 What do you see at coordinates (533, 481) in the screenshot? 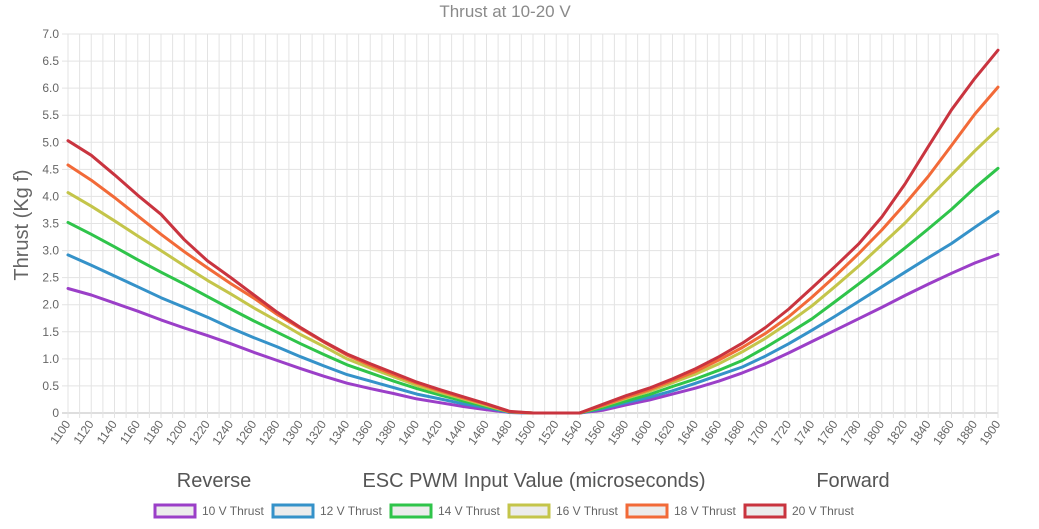
I see `x-axis-label: ESC PWM Input Value (microseconds)` at bounding box center [533, 481].